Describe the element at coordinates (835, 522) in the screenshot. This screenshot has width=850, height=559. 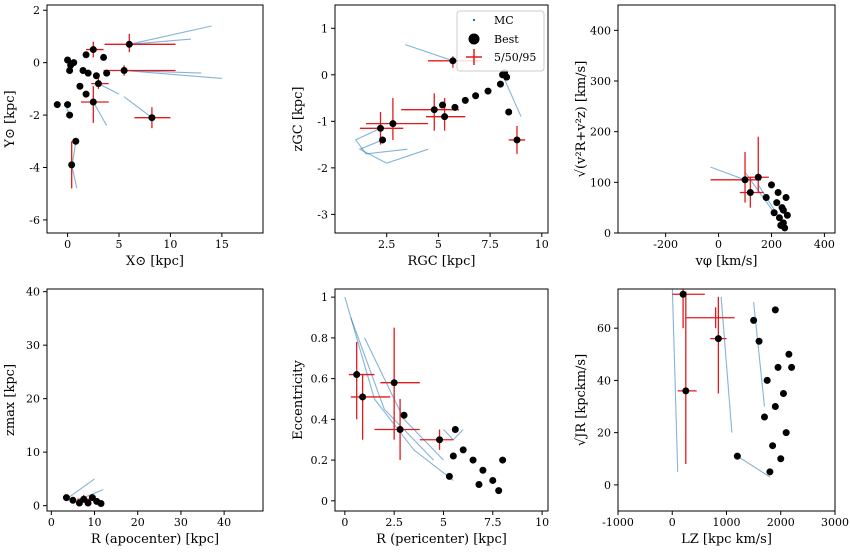
I see `x-tick-label: 3000` at that location.